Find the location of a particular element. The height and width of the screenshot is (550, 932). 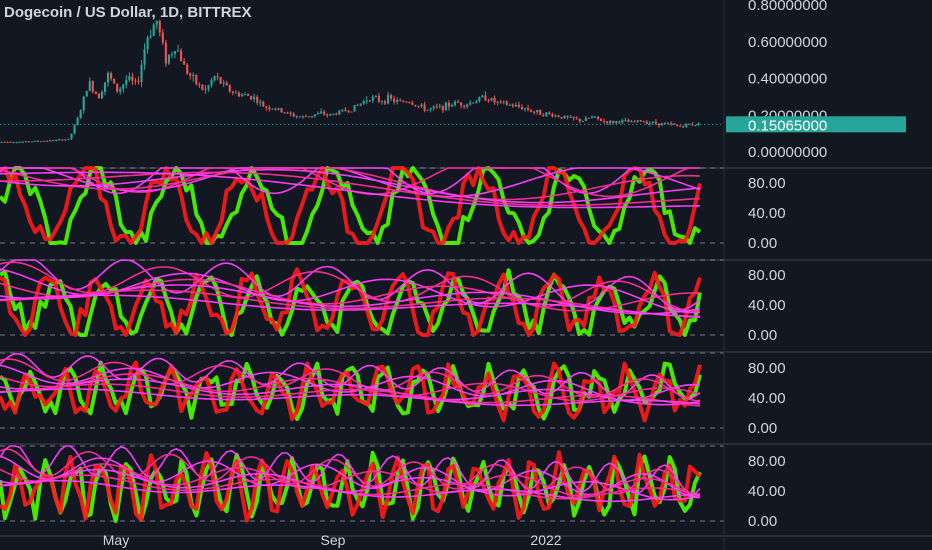

price-axis-tick-label: 0.00000000 is located at coordinates (787, 152).